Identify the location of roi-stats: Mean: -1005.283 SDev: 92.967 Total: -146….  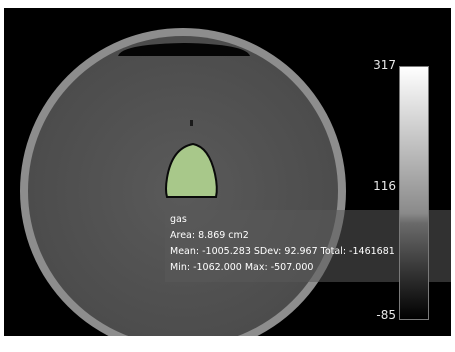
(282, 251).